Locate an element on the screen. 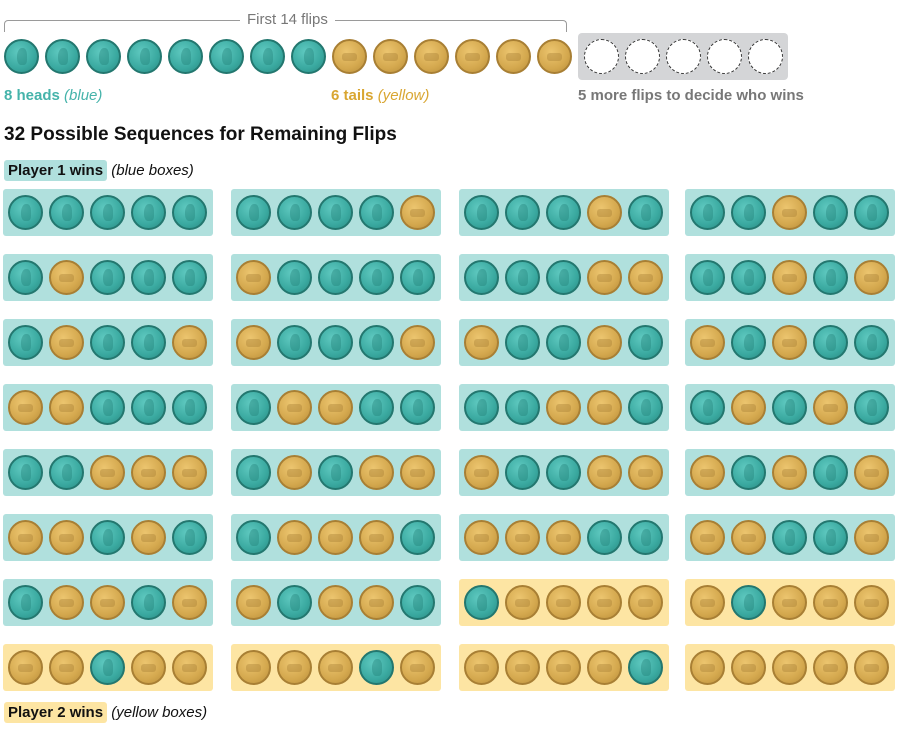  legend-player2-label: Player 2 wins is located at coordinates (56, 712).